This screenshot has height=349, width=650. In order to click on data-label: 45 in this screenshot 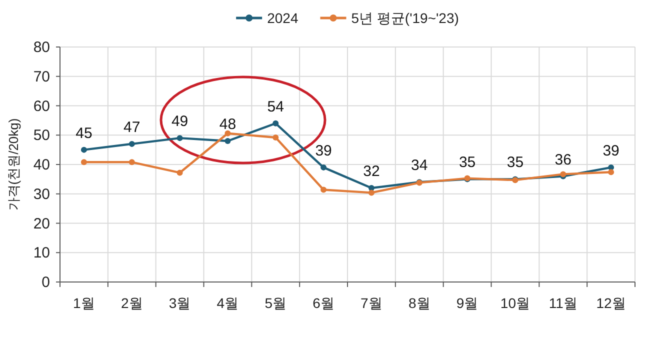, I will do `click(84, 133)`.